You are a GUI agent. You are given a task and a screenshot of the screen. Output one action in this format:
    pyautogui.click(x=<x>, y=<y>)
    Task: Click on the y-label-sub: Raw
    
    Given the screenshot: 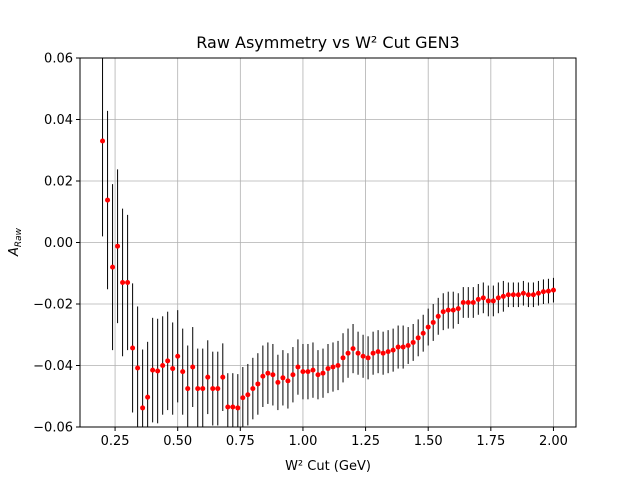 What is the action you would take?
    pyautogui.click(x=19, y=237)
    